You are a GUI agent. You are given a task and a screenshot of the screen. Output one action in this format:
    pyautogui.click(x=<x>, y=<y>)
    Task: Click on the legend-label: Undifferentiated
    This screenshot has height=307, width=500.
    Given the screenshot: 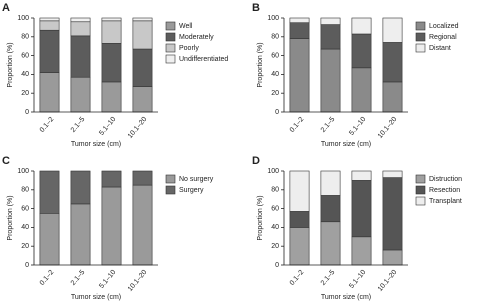 What is the action you would take?
    pyautogui.click(x=203, y=59)
    